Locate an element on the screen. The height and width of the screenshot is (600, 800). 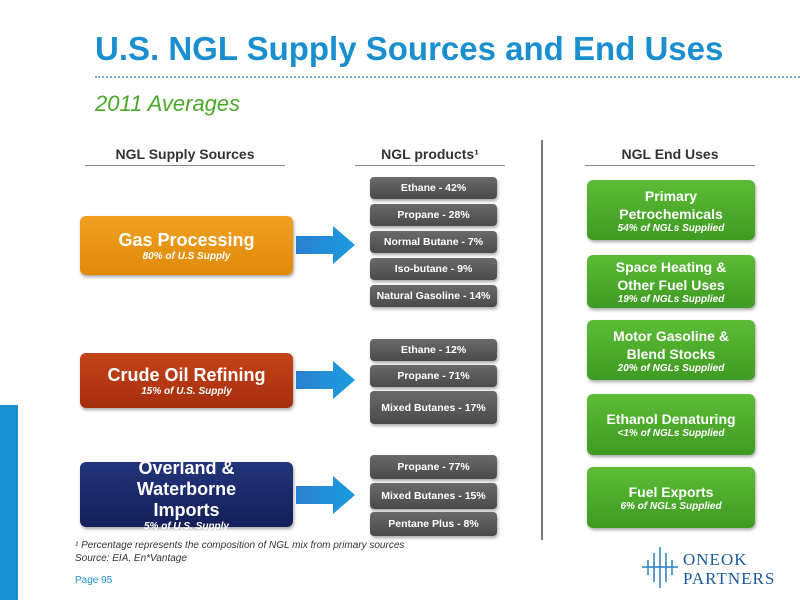
column-header: NGL End Uses is located at coordinates (670, 156).